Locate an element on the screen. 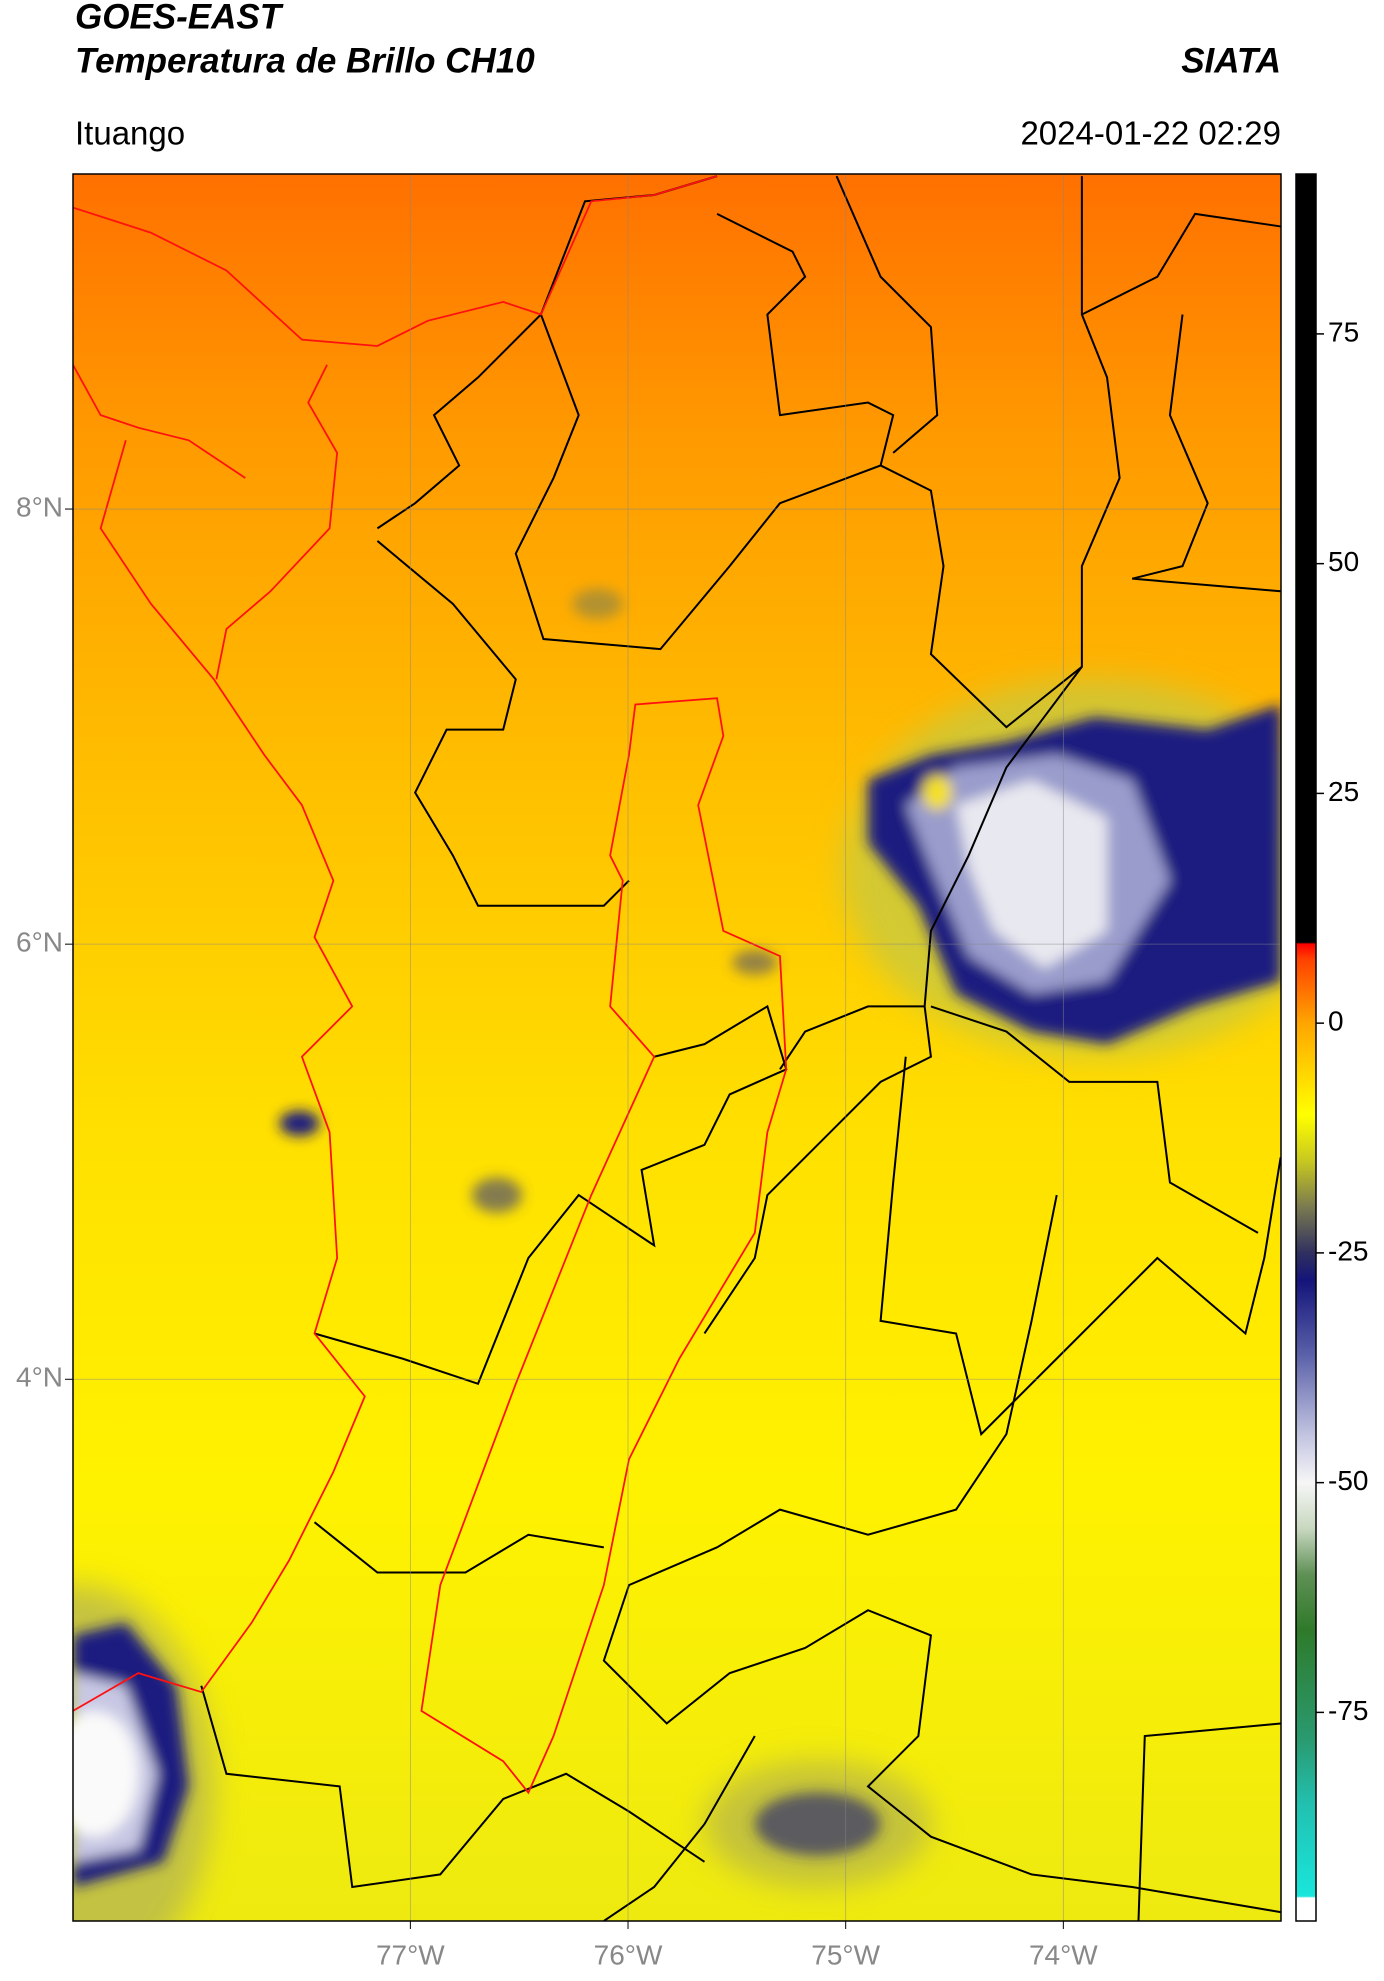  colorbar-tick-label: -50 is located at coordinates (1348, 1480).